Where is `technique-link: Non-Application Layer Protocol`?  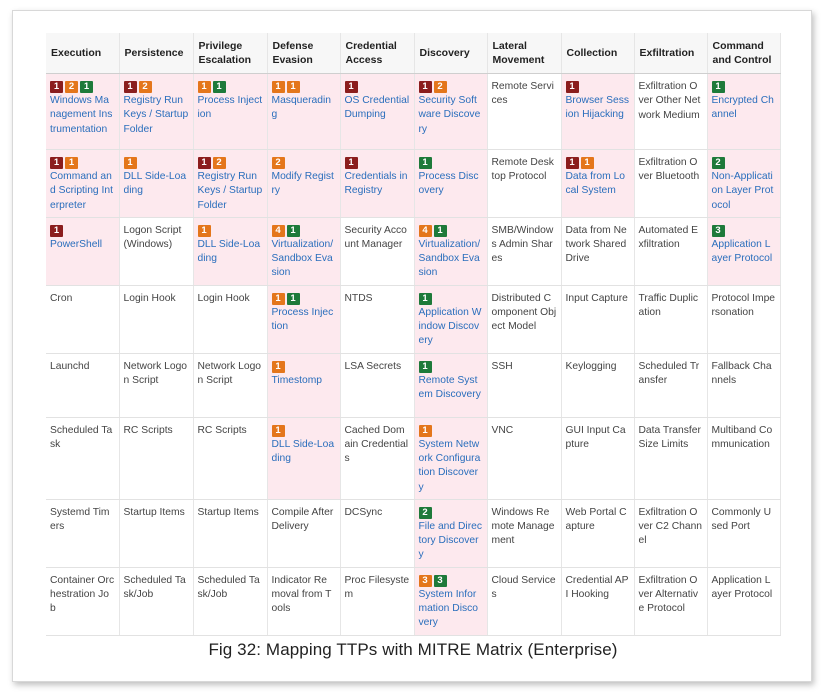 technique-link: Non-Application Layer Protocol is located at coordinates (742, 191).